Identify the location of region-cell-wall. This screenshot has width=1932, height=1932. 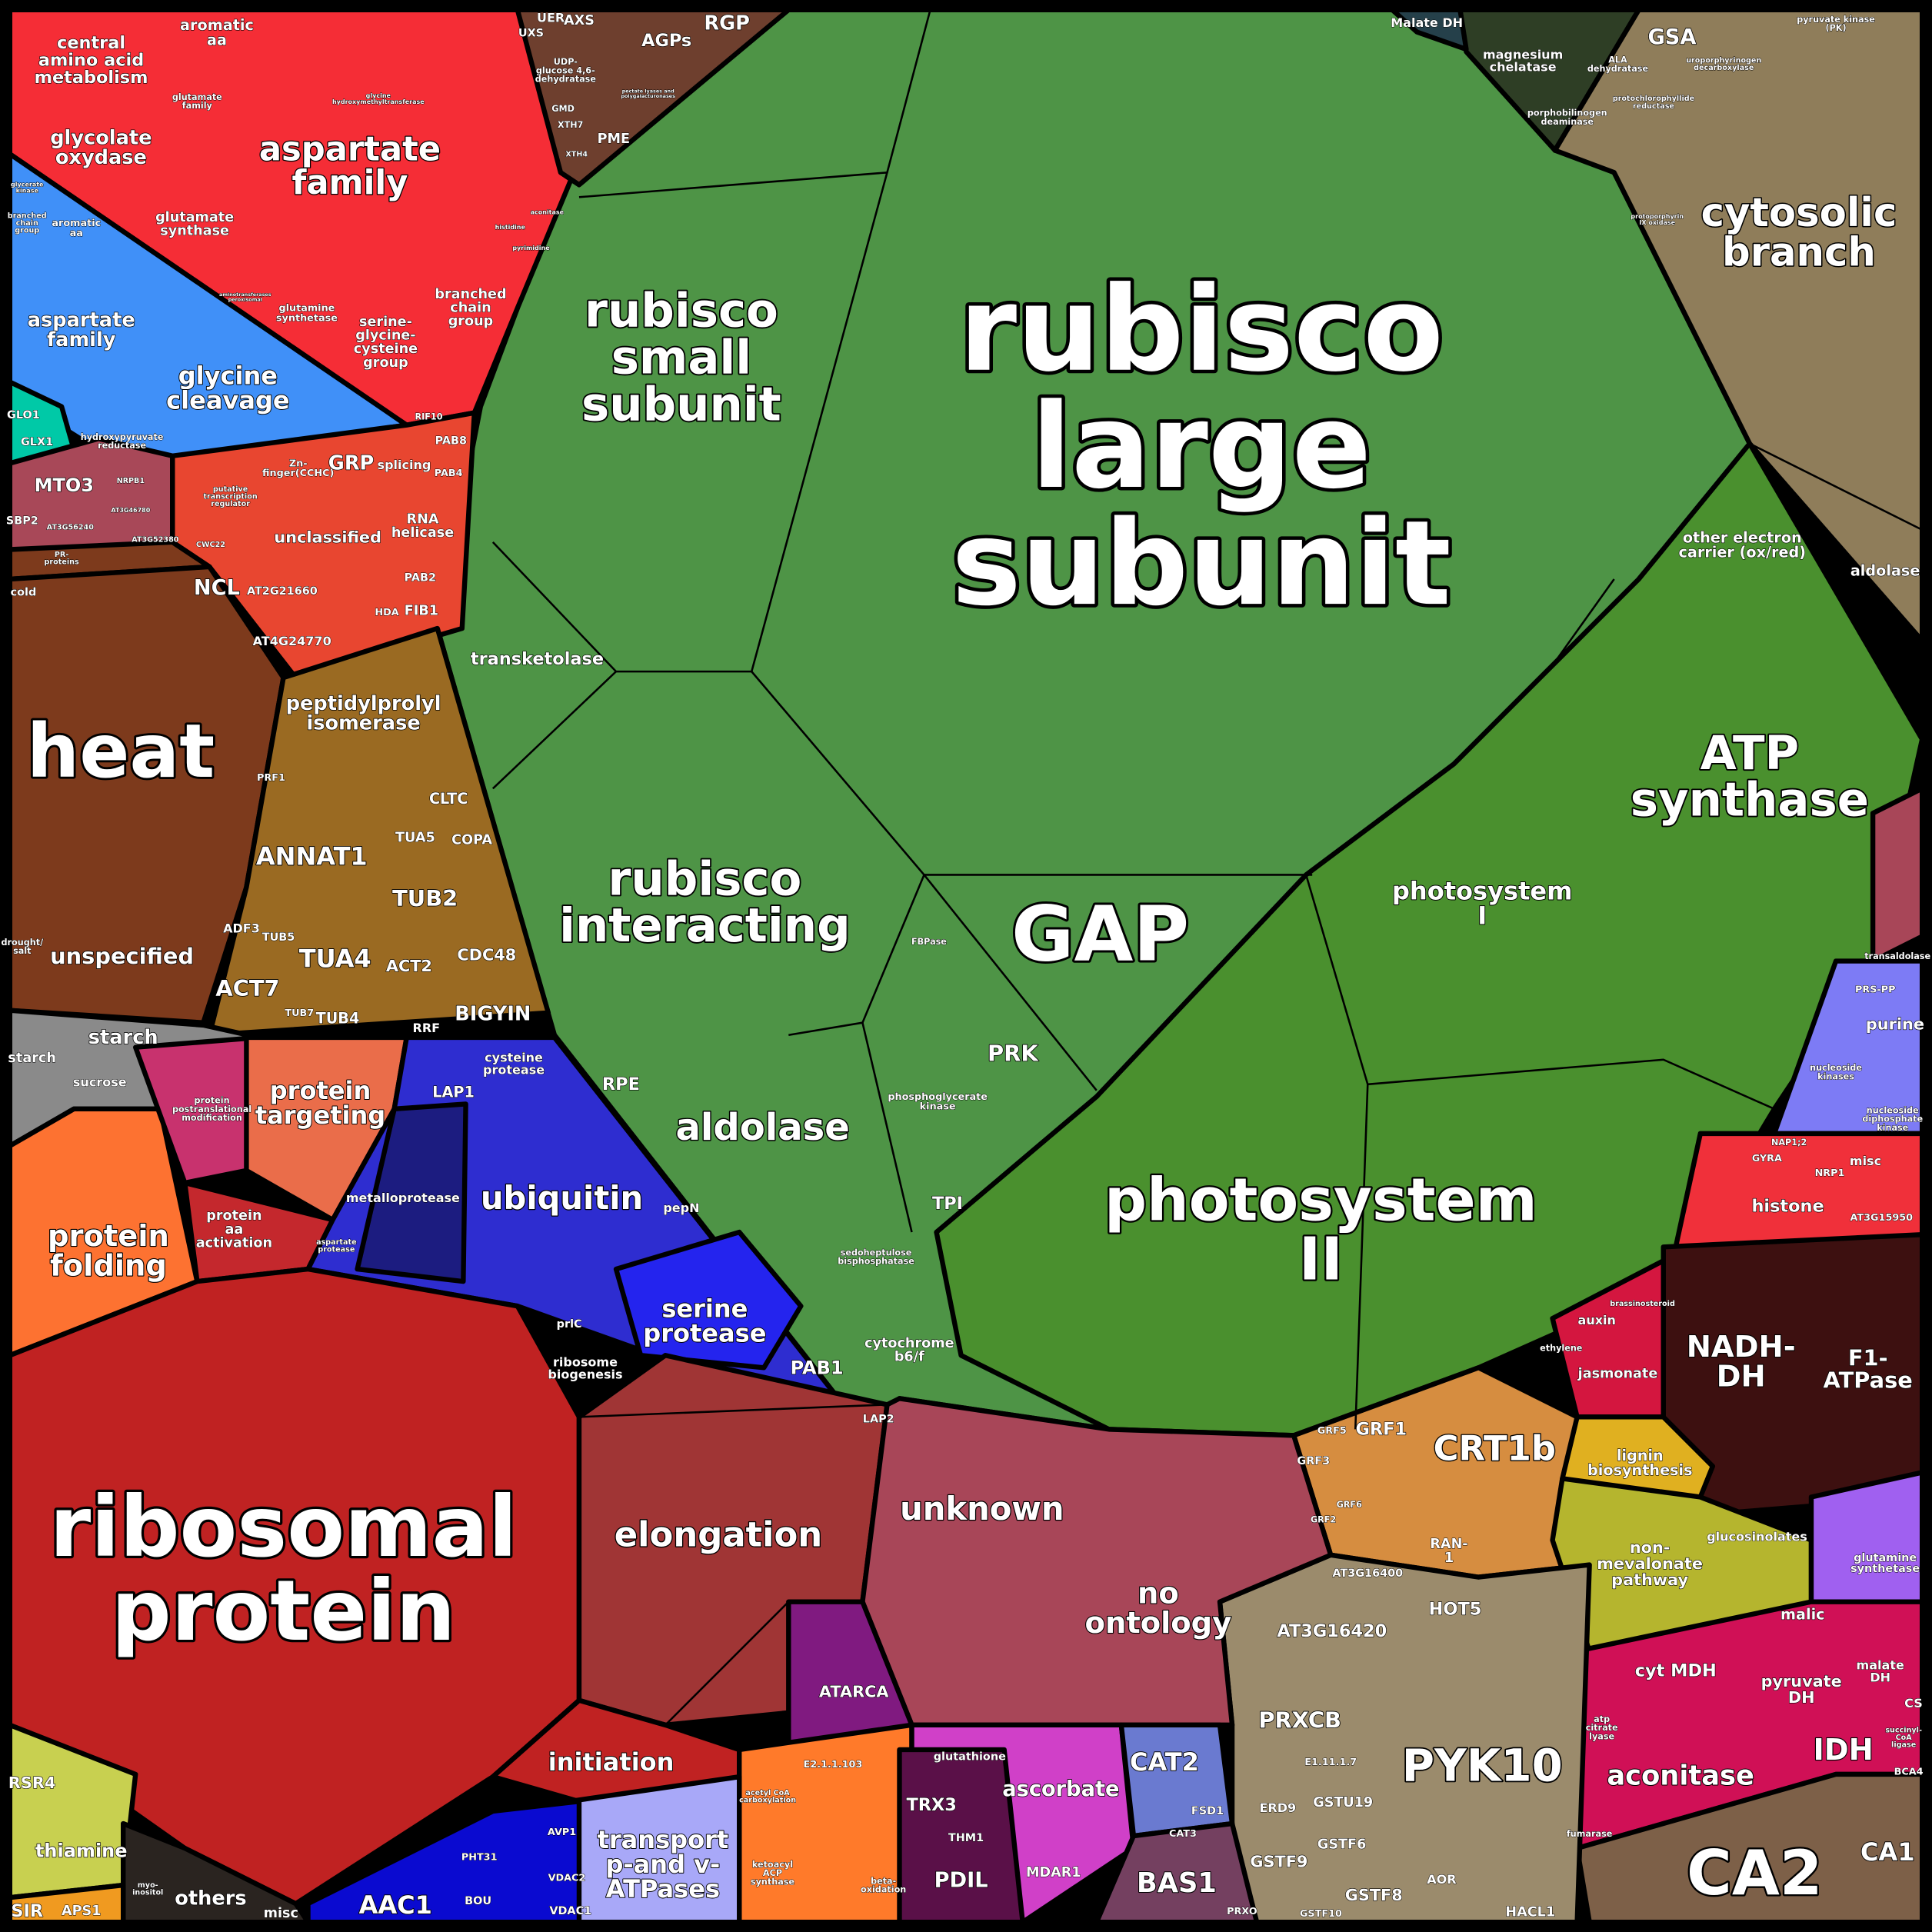
(653, 97).